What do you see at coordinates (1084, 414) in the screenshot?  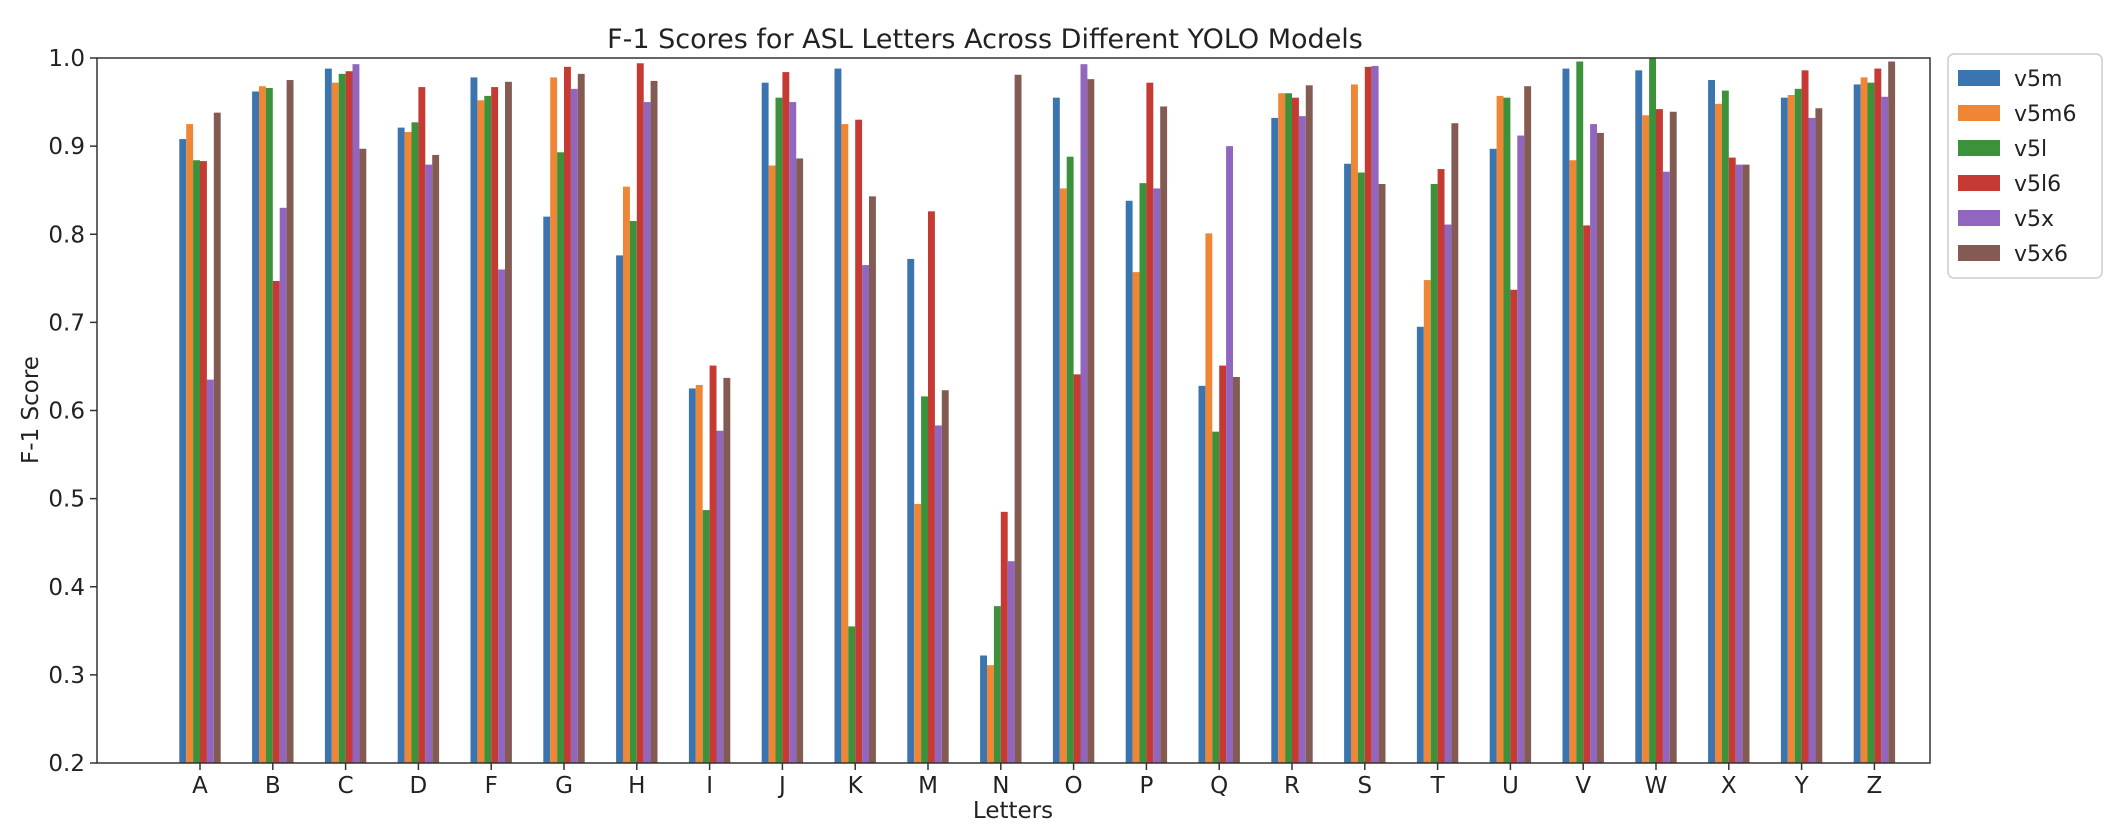 I see `bar-v5x-O` at bounding box center [1084, 414].